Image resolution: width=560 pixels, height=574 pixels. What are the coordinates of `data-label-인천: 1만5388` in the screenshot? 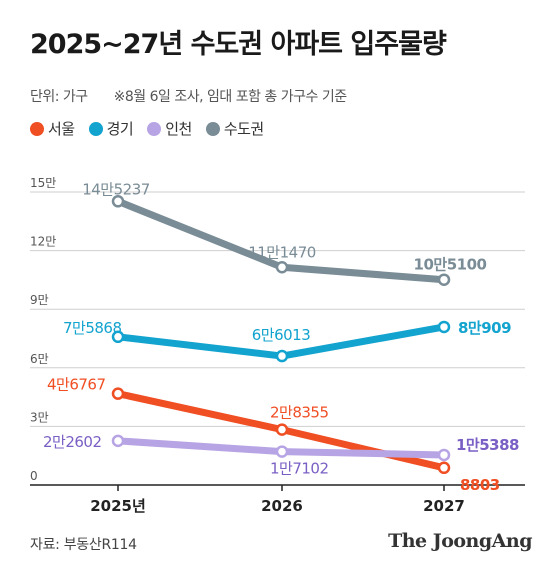 It's located at (487, 445).